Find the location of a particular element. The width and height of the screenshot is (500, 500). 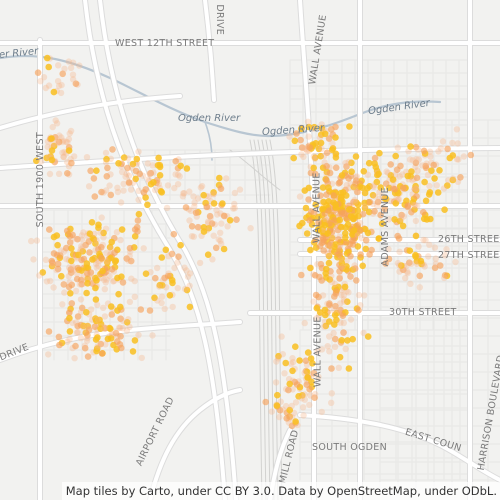

label-26th-street: 26TH STREE is located at coordinates (469, 239).